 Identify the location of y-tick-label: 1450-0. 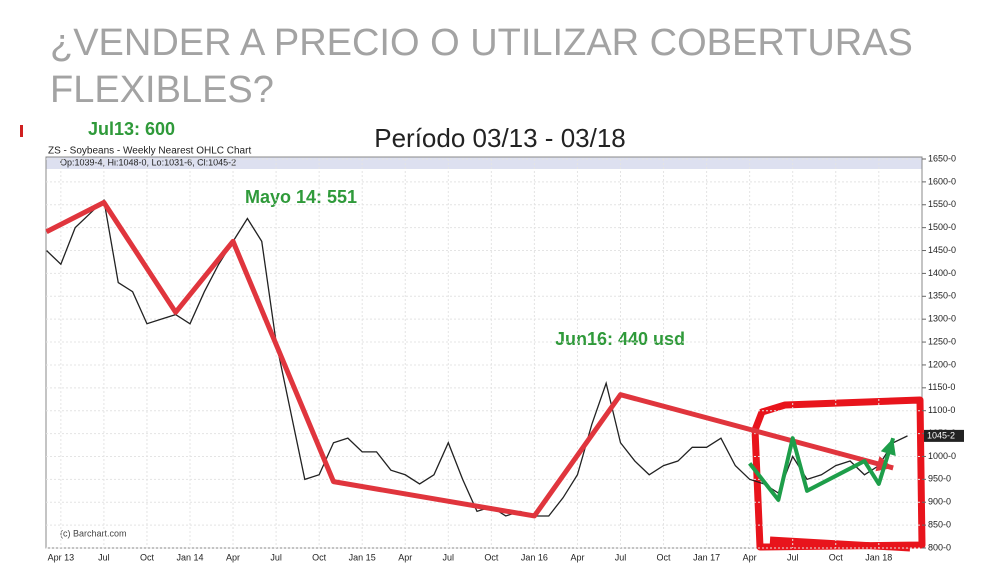
(942, 250).